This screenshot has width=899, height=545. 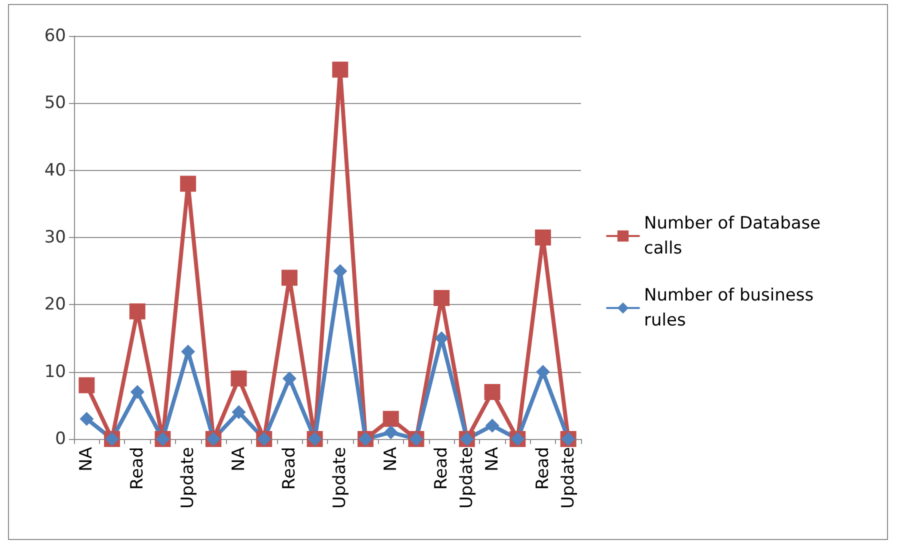 What do you see at coordinates (55, 238) in the screenshot?
I see `y-tick-label: 30` at bounding box center [55, 238].